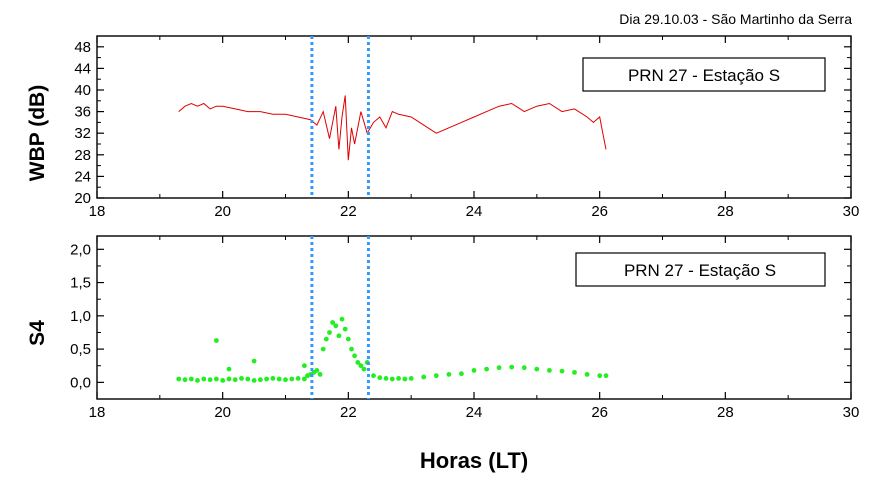  I want to click on wbp-legend-label: PRN 27 - Estação S, so click(704, 75).